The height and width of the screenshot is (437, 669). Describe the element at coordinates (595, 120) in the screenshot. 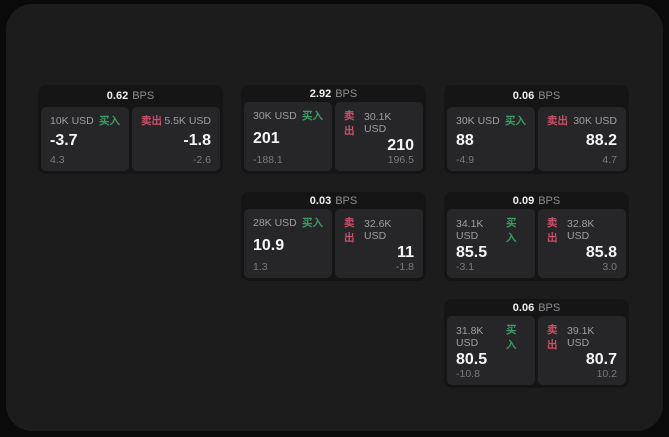

I see `sell-amount: 30K USD` at that location.